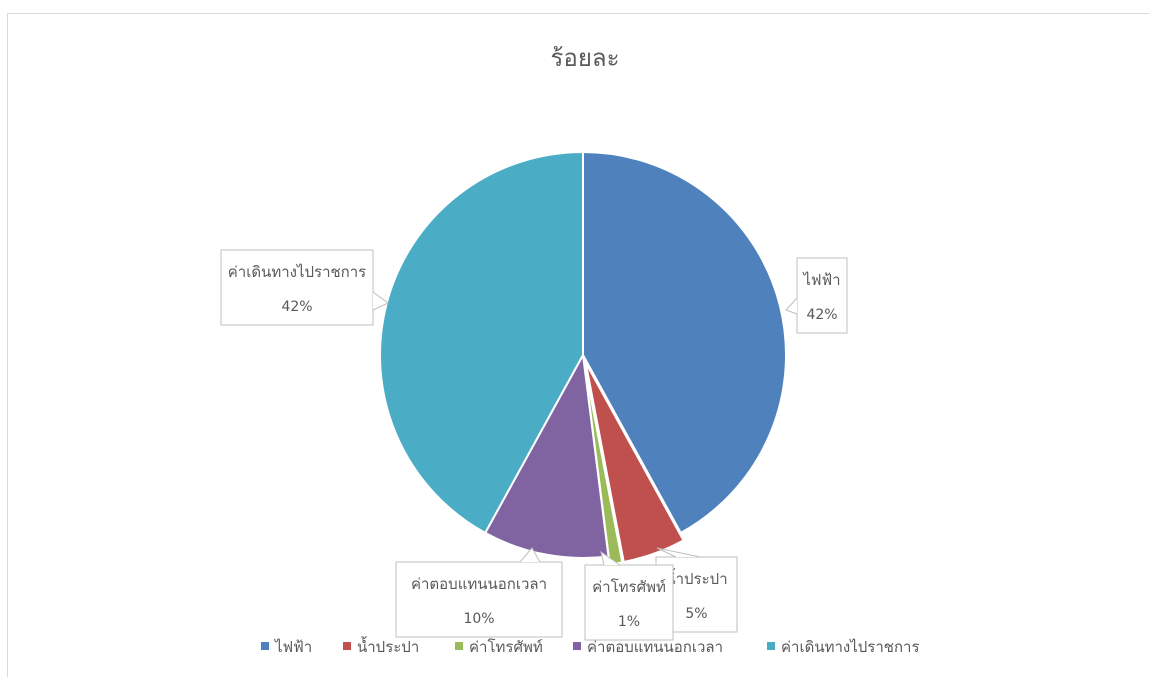  Describe the element at coordinates (506, 647) in the screenshot. I see `legend-label: ค่าโทรศัพท์` at that location.